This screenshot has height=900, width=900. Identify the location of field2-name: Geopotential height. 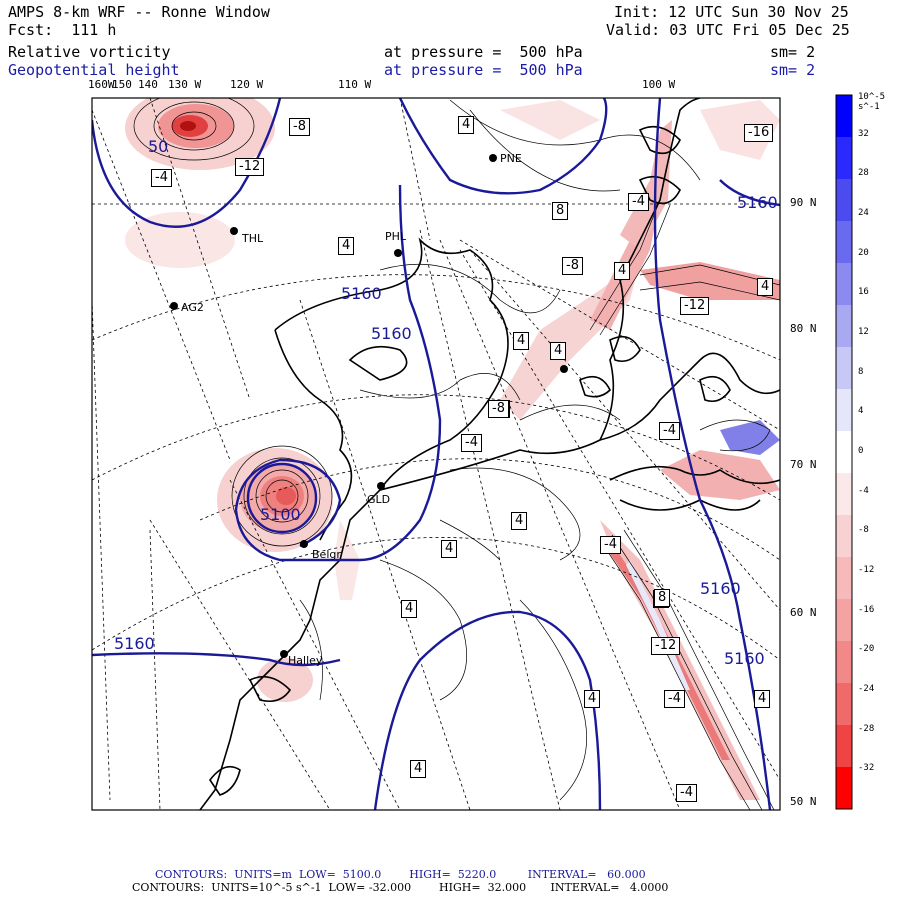
(94, 70).